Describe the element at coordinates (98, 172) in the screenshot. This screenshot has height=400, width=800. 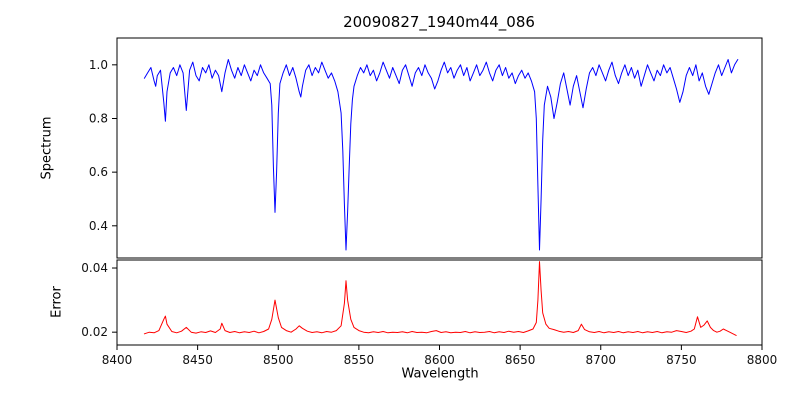
I see `y-tick-label: 0.6` at that location.